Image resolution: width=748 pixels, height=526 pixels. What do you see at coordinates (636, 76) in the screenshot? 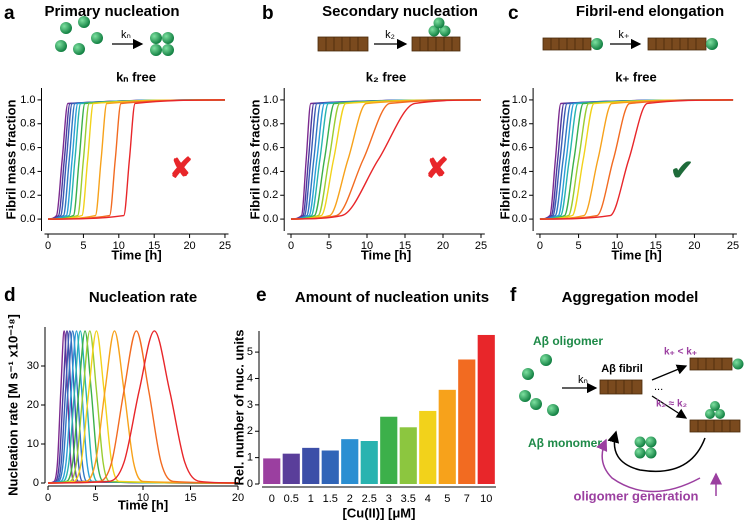
I see `panel-subtitle: k₊ free` at bounding box center [636, 76].